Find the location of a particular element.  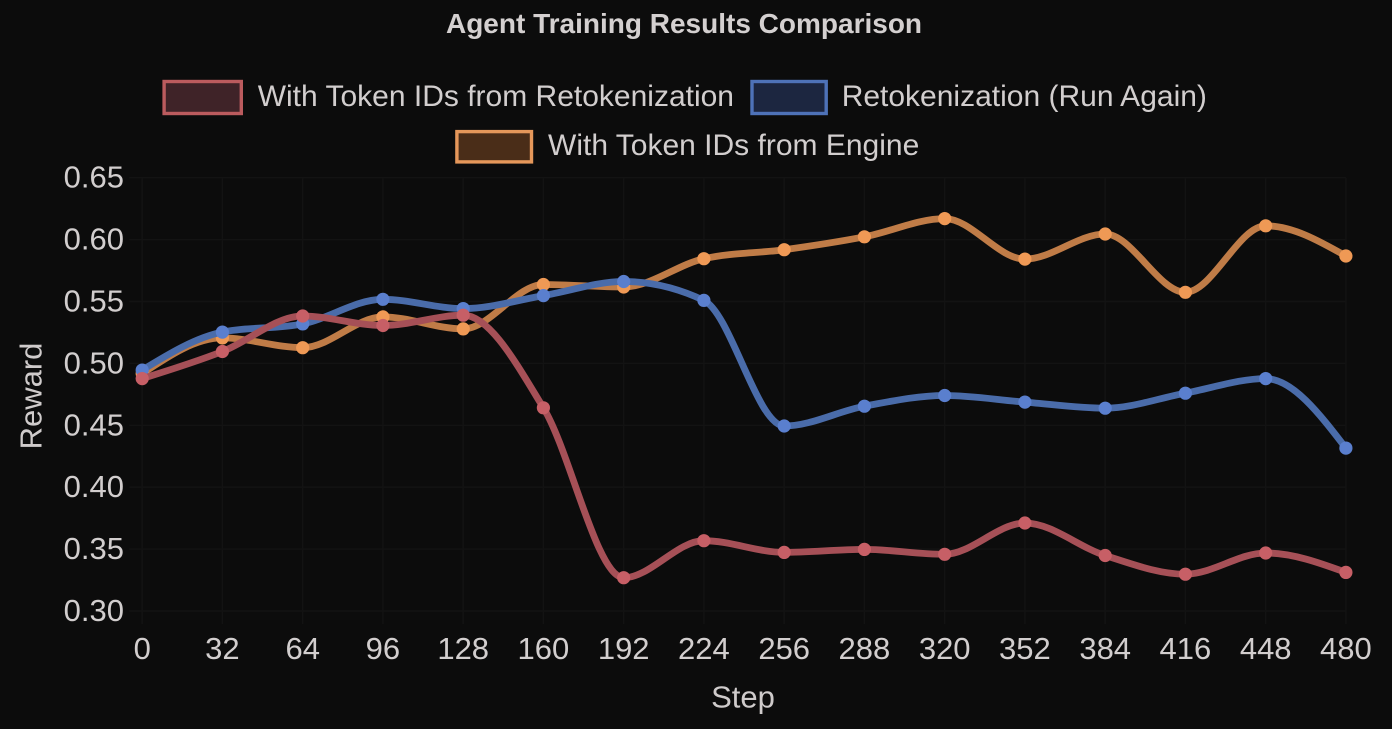

svg-text: 192 is located at coordinates (624, 648).